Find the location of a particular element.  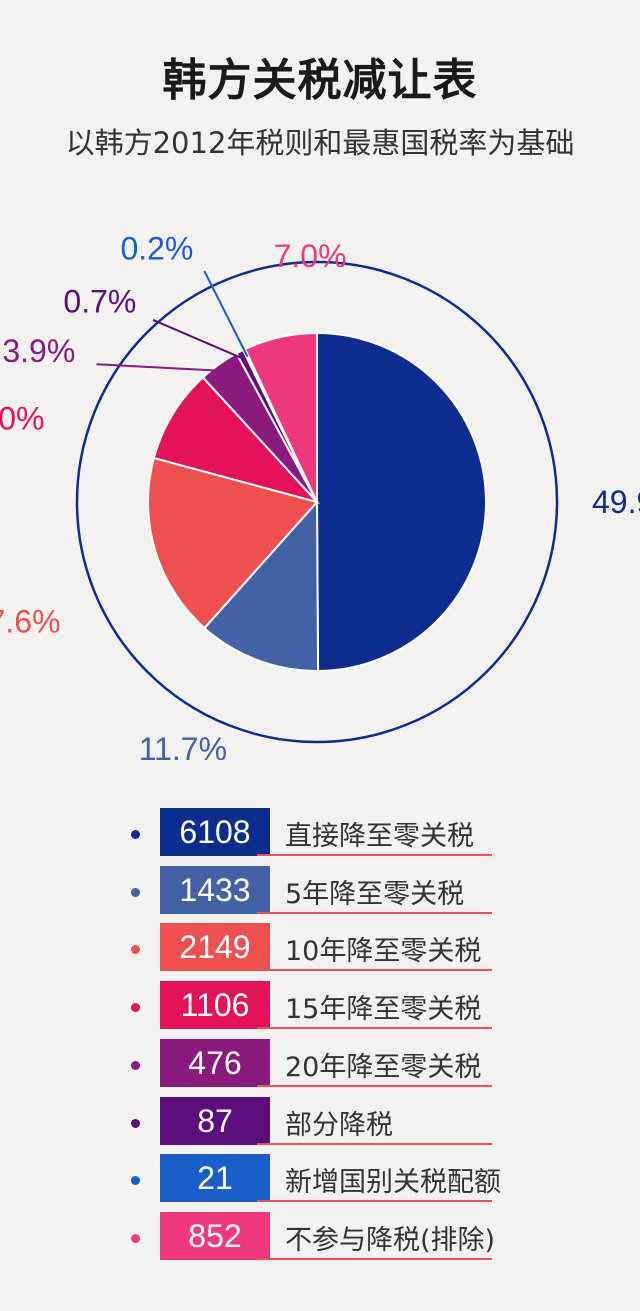

legend-label: 不参与降税(排除) is located at coordinates (390, 1240).